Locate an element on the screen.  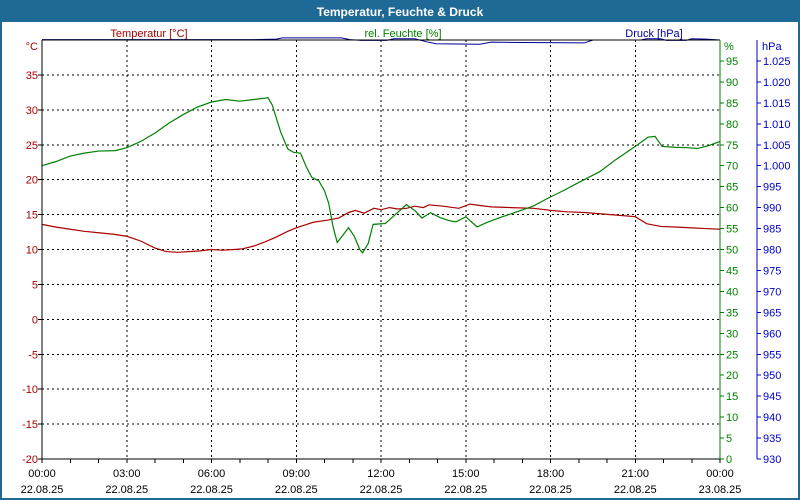
temperature-tick-label: 20 is located at coordinates (32, 181).